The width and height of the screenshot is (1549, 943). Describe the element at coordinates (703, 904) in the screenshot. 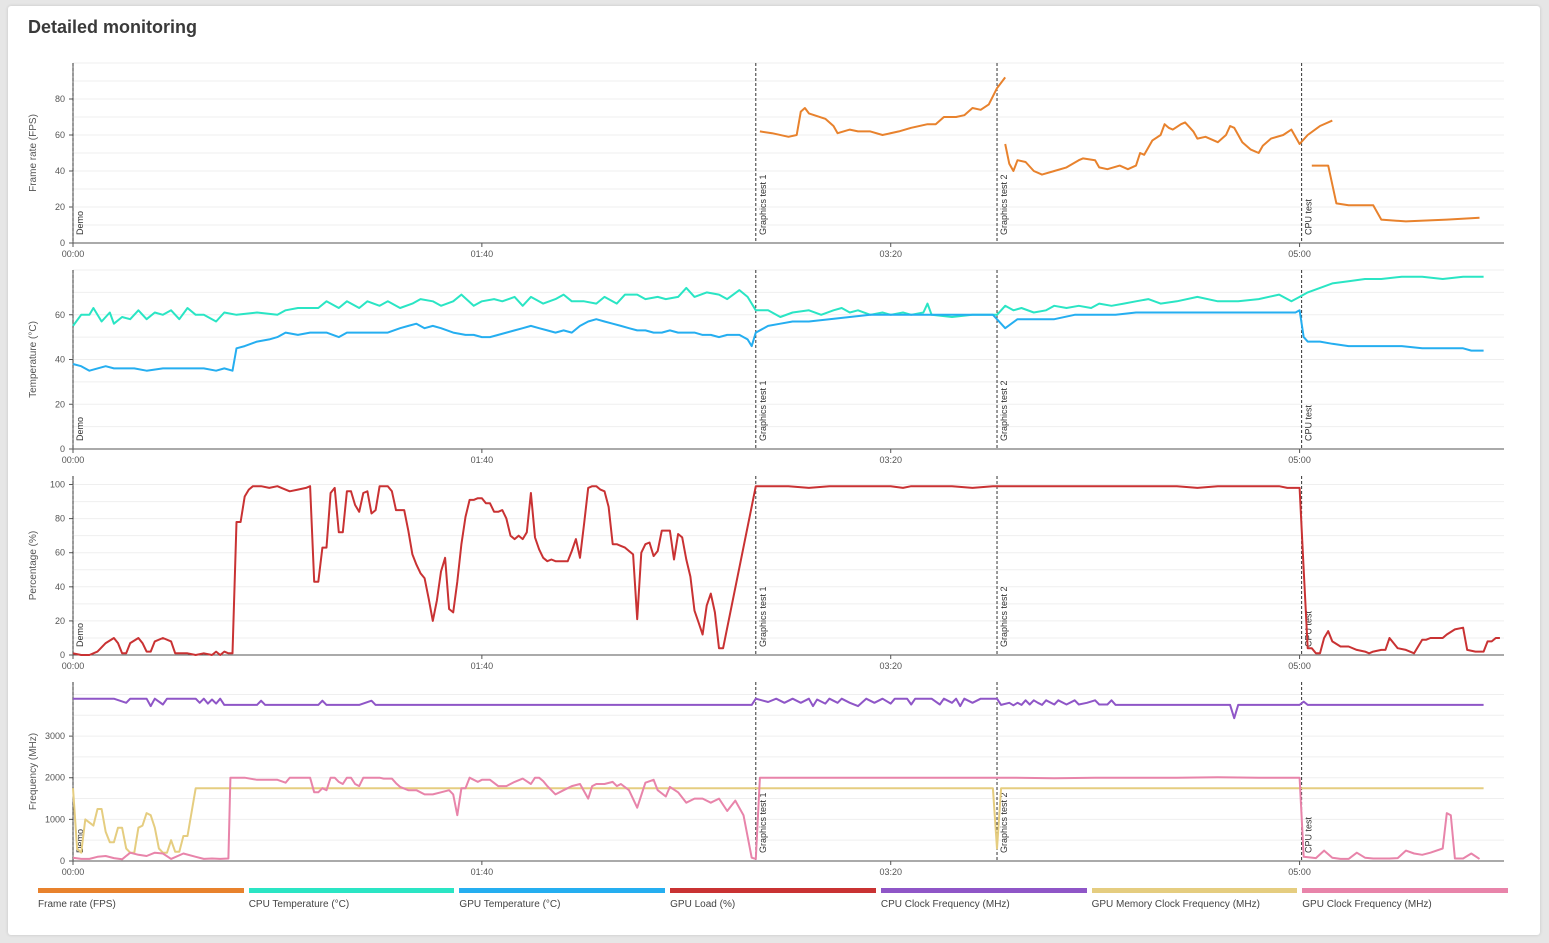

I see `legend-label: GPU Load (%)` at that location.